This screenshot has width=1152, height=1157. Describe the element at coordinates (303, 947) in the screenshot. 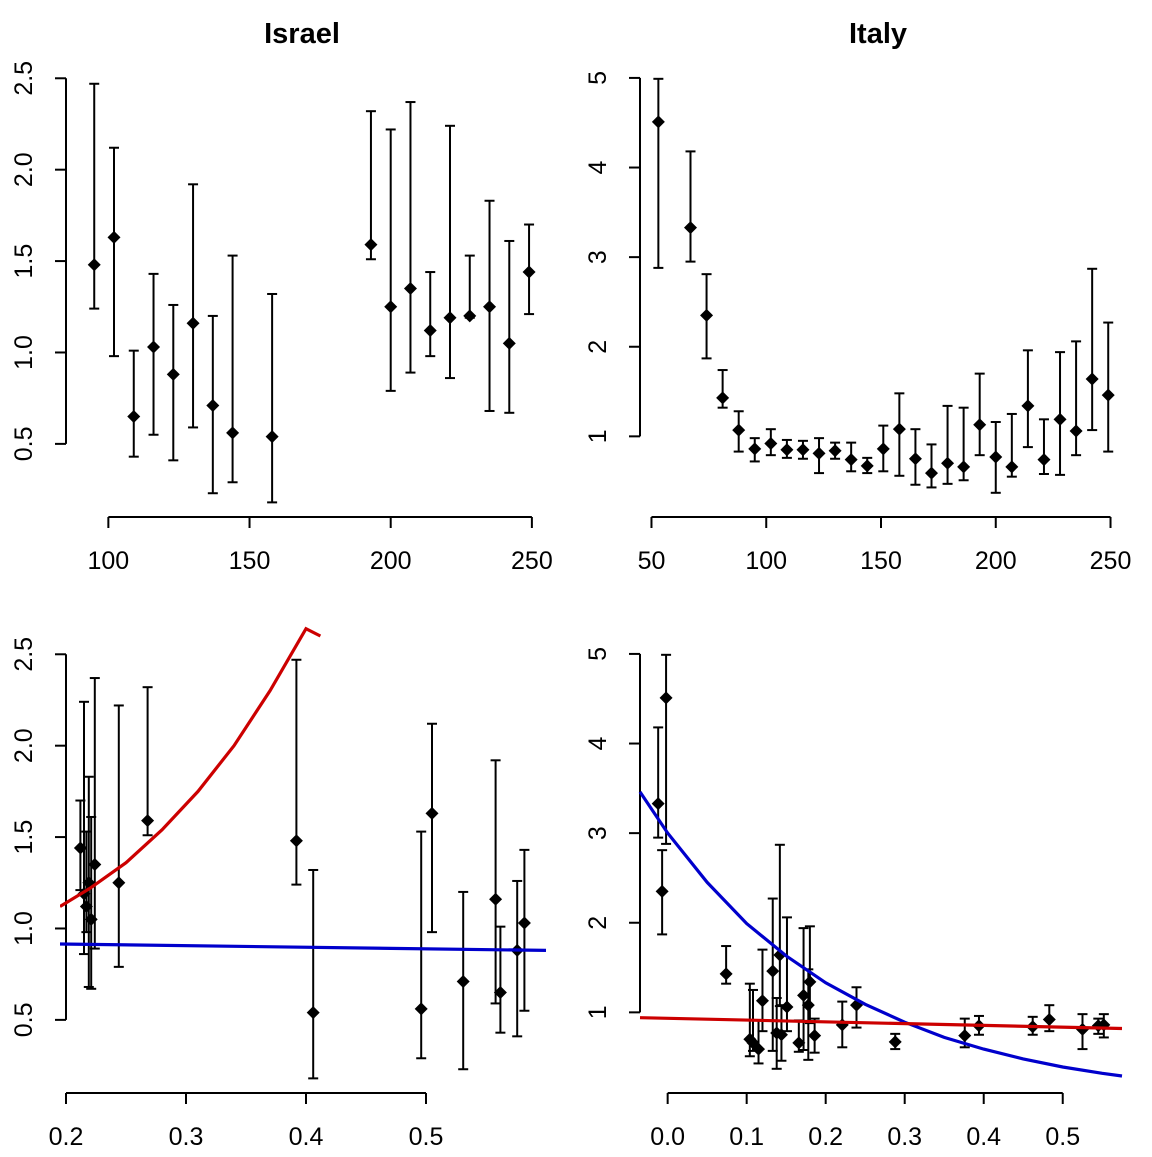

I see `fit-line-blue` at that location.